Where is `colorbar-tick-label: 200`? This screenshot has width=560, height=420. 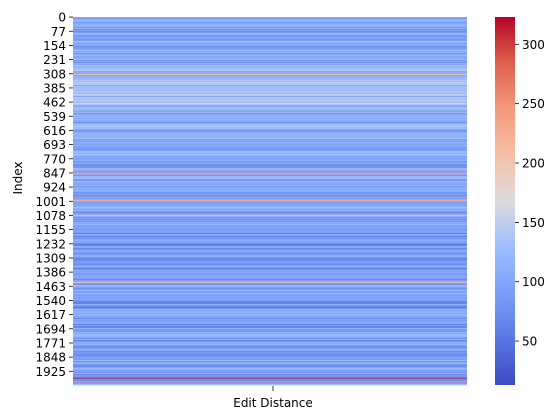 colorbar-tick-label: 200 is located at coordinates (533, 164).